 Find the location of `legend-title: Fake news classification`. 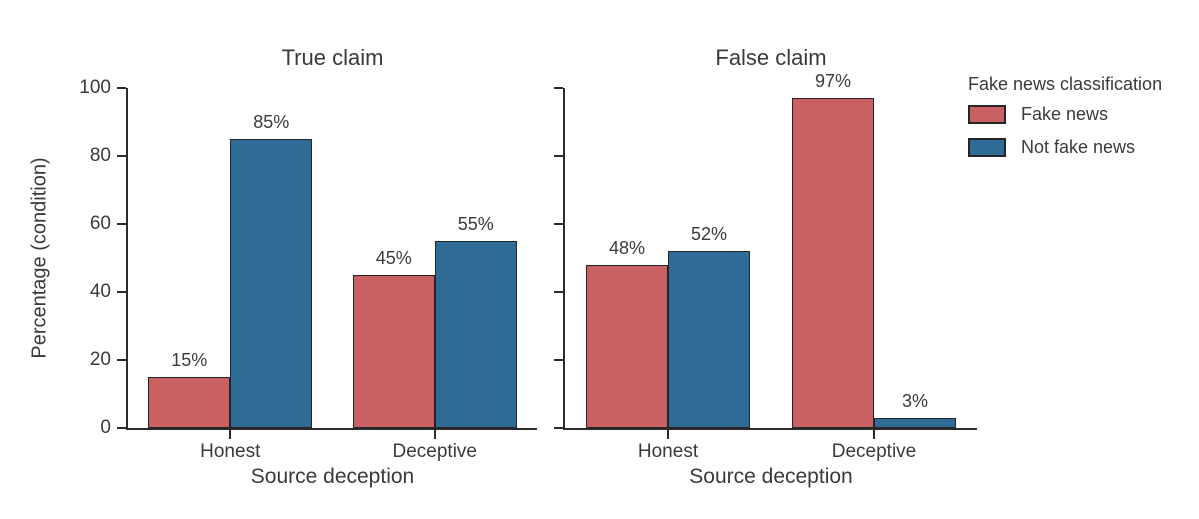

legend-title: Fake news classification is located at coordinates (1065, 84).